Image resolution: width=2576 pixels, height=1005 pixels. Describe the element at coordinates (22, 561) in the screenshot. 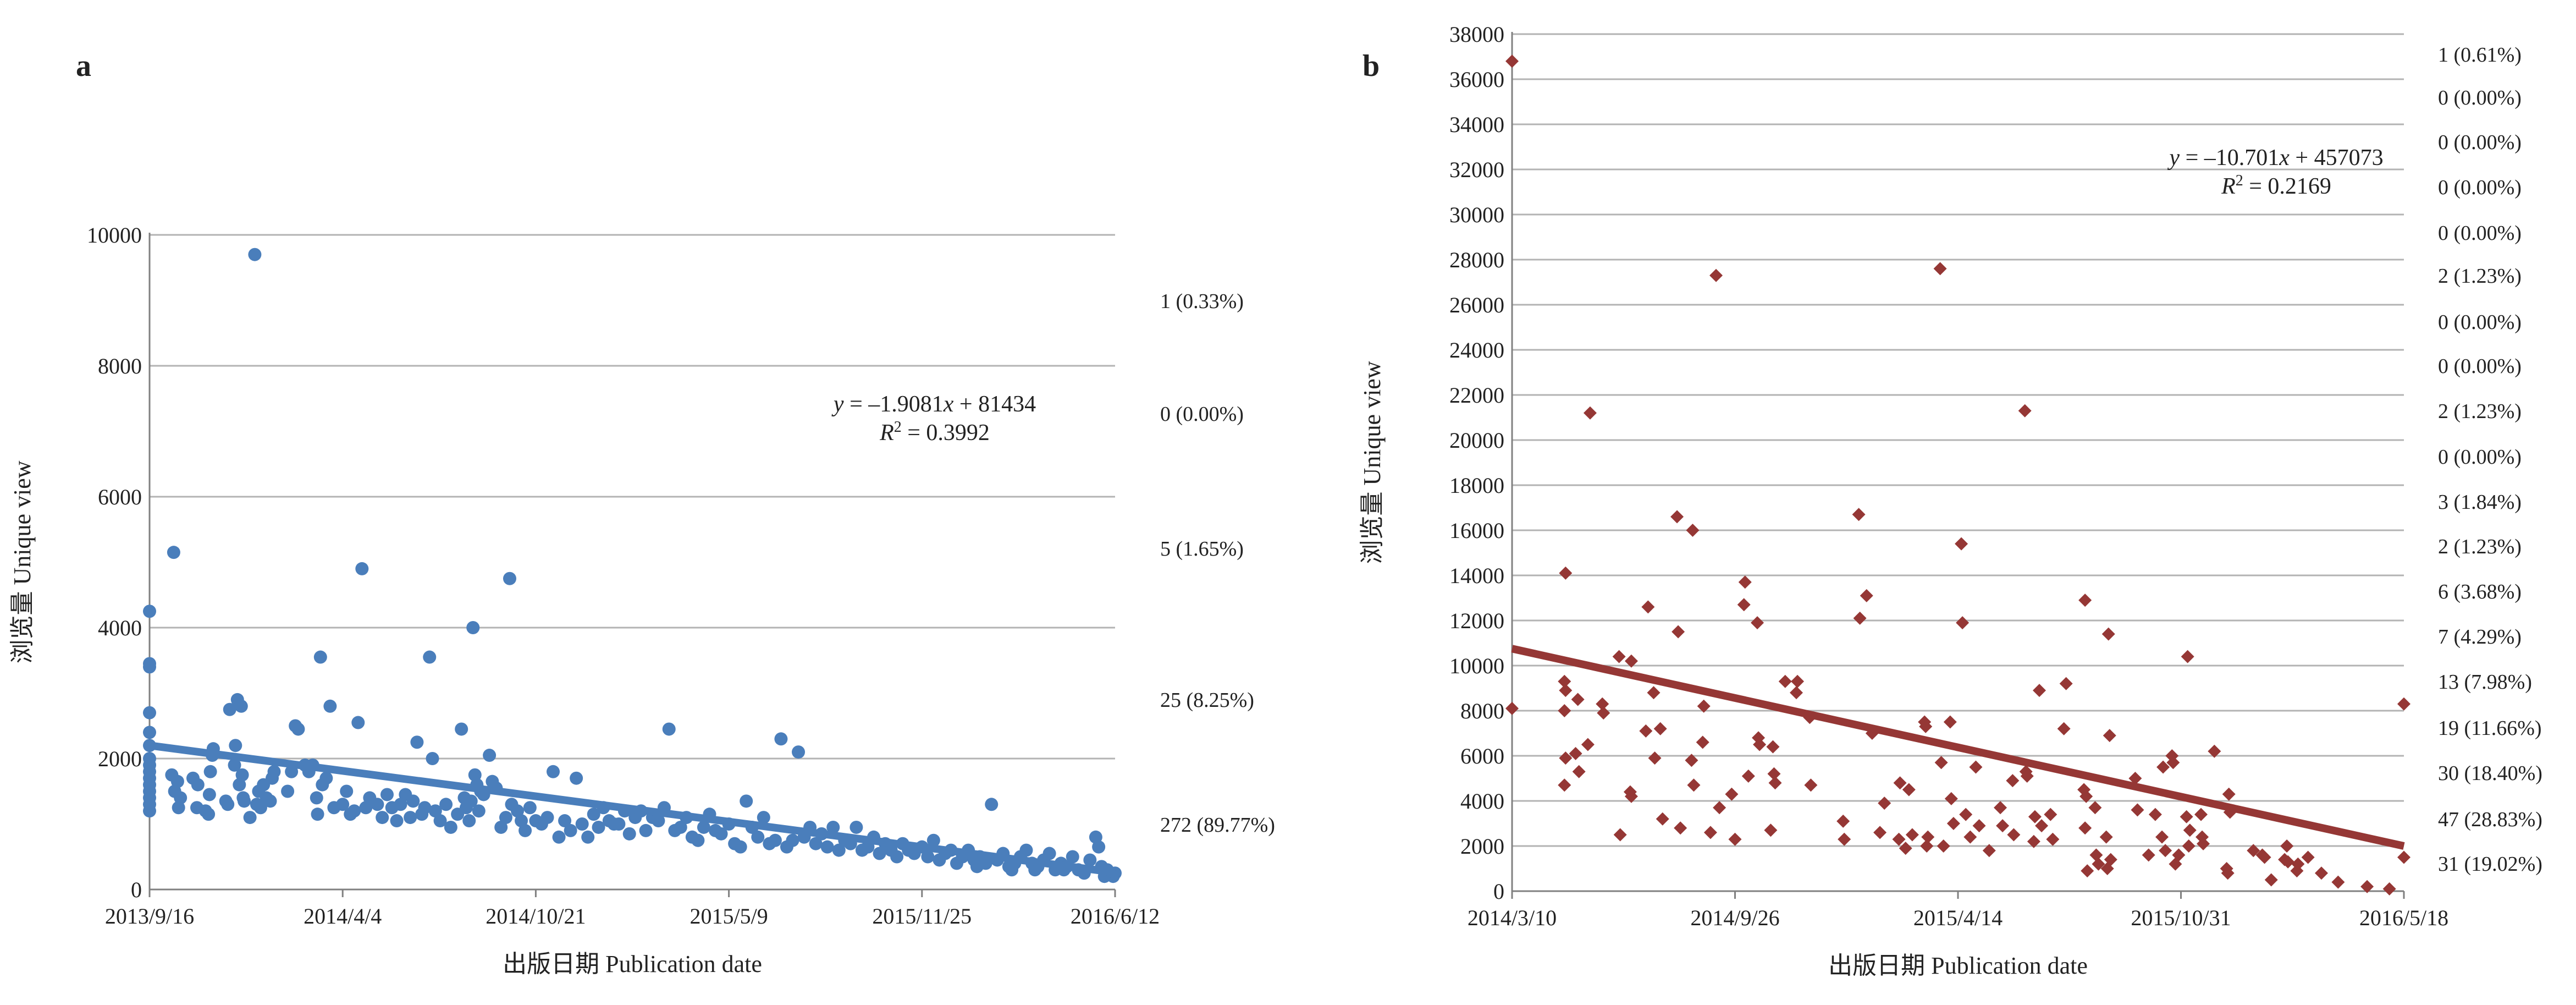

I see `y-axis-title: 浏览量 Unique view` at that location.